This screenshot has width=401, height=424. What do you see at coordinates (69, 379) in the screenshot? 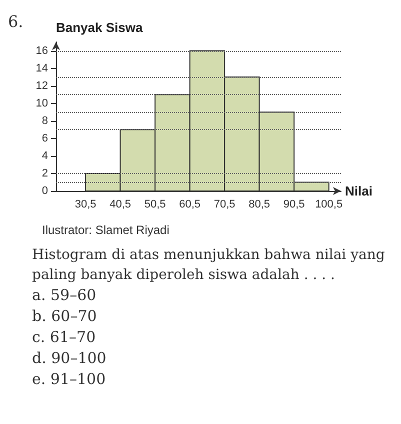
I see `text: e. 91–100` at bounding box center [69, 379].